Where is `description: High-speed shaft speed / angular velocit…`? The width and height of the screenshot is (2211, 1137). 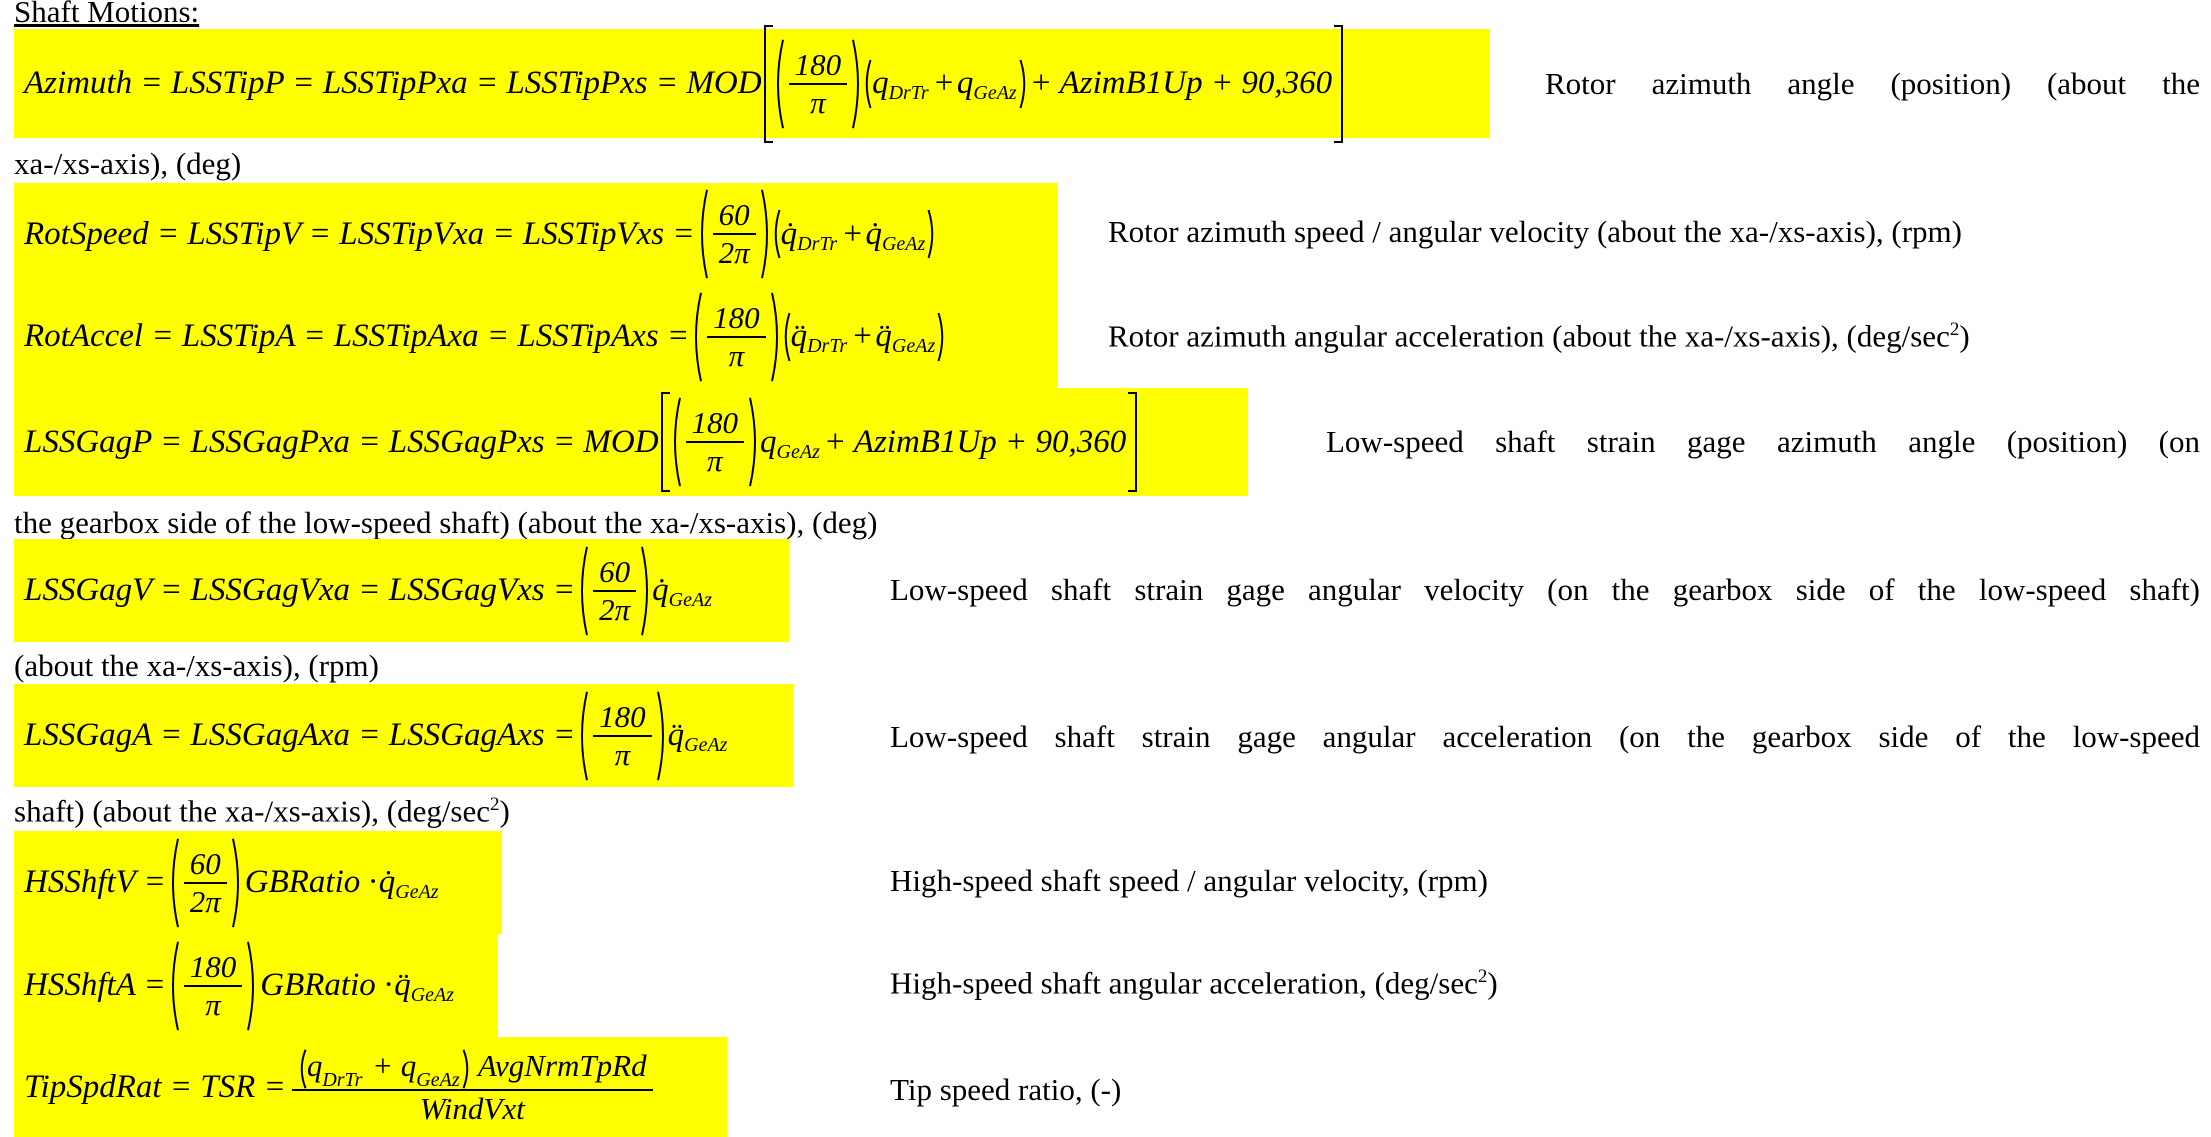 description: High-speed shaft speed / angular velocit… is located at coordinates (1189, 880).